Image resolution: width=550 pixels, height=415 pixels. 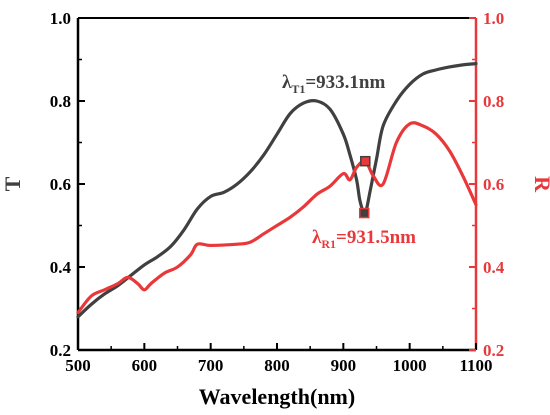 What do you see at coordinates (493, 18) in the screenshot?
I see `right-y-tick-label: 1.0` at bounding box center [493, 18].